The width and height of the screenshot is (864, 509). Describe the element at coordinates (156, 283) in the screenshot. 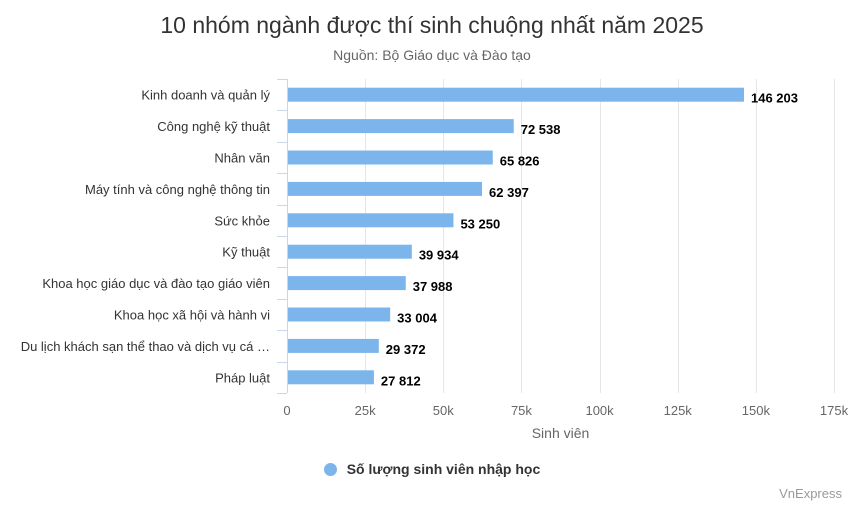

I see `category-label: Khoa học giáo dục và đào tạo giáo viên` at that location.